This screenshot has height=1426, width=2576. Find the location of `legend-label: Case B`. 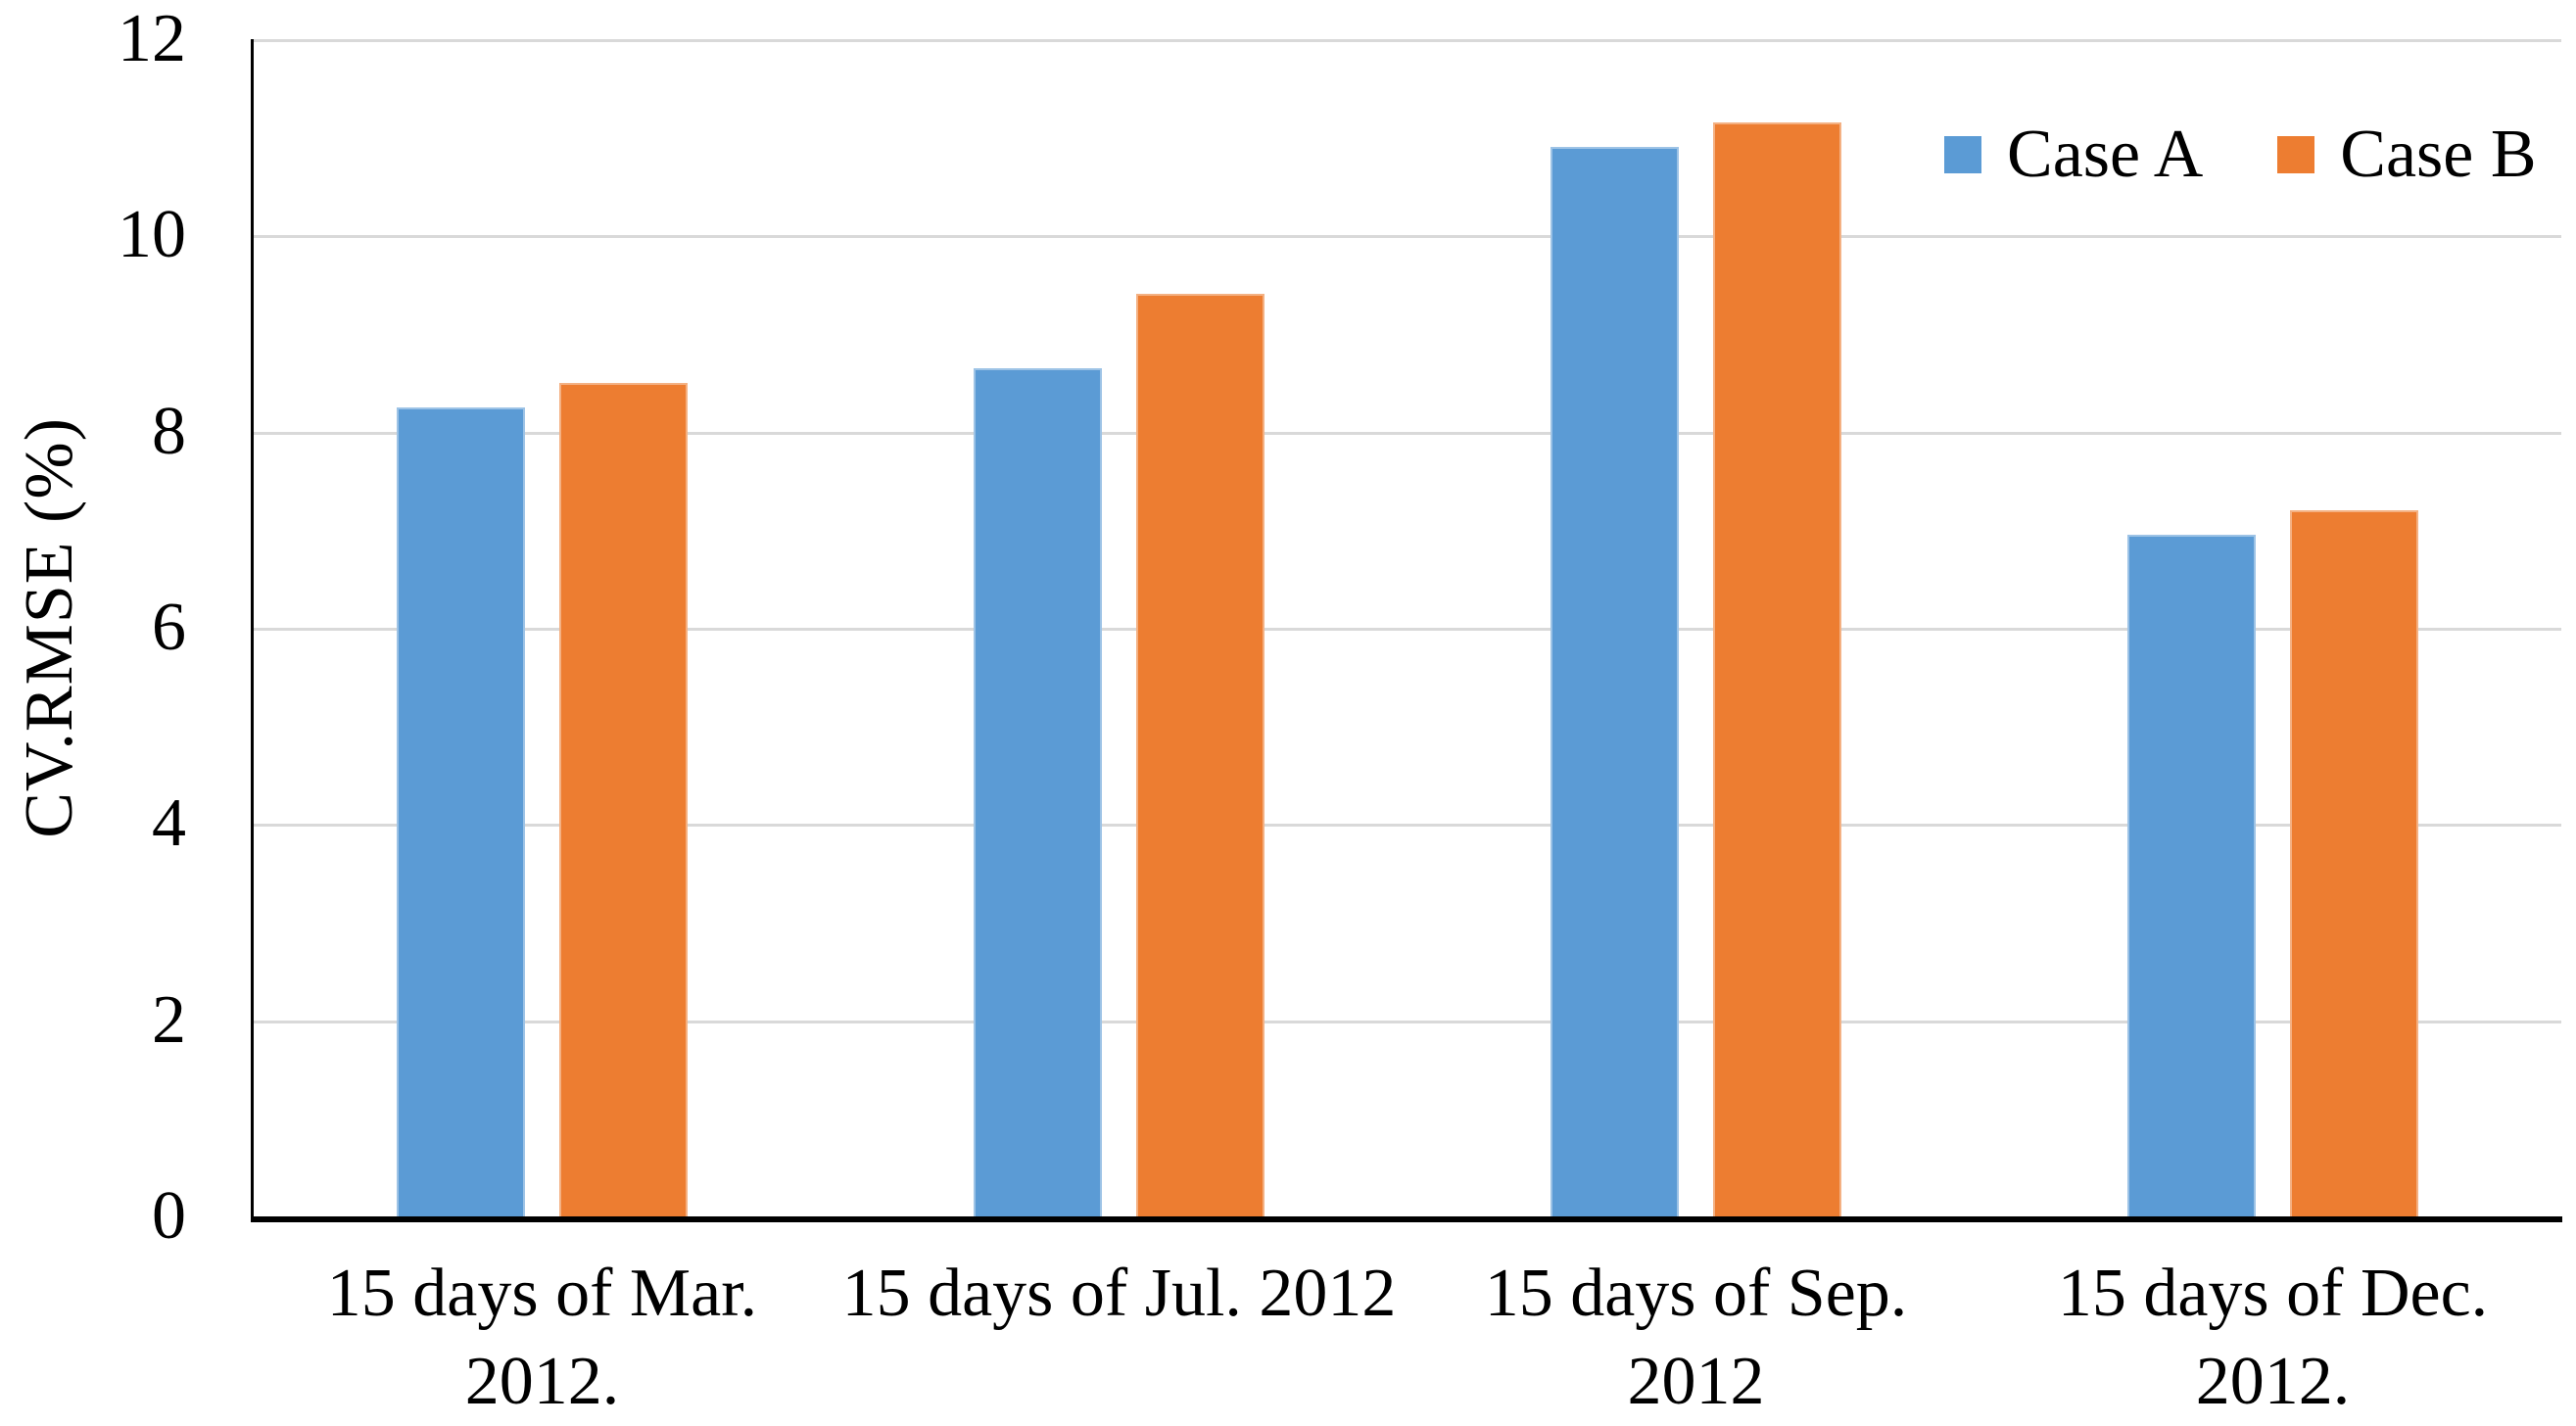

legend-label: Case B is located at coordinates (2439, 154).